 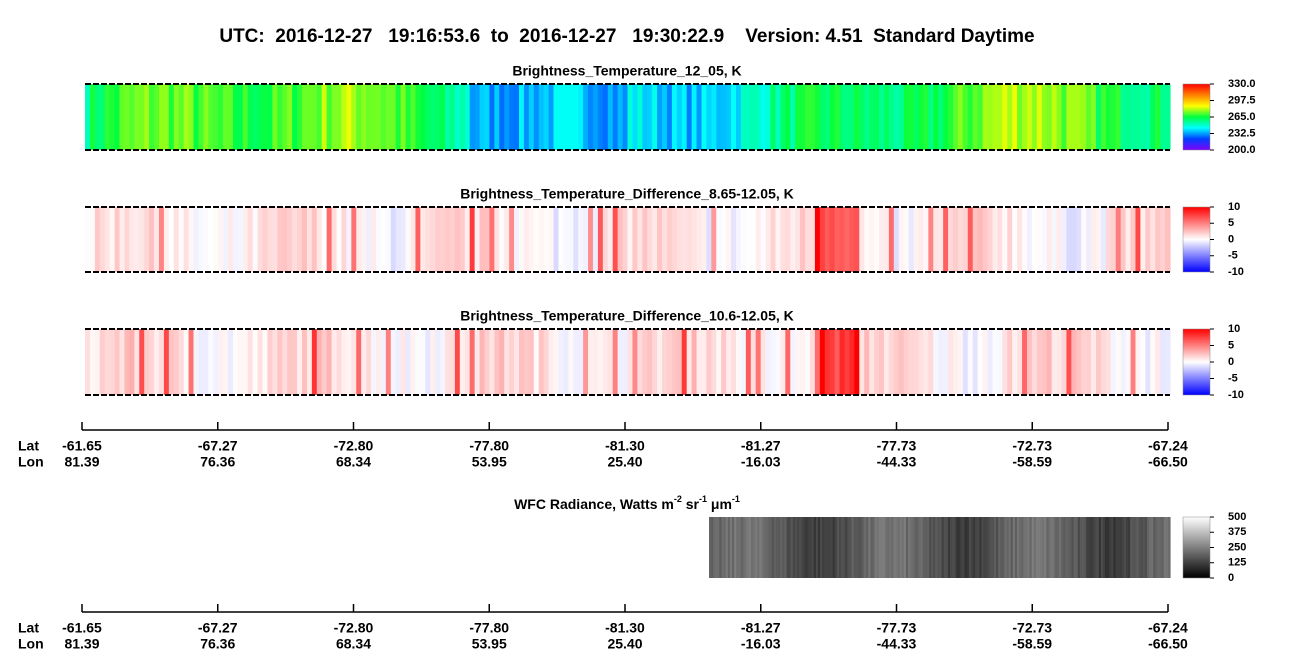 What do you see at coordinates (31, 644) in the screenshot?
I see `axis-row-label: Lon` at bounding box center [31, 644].